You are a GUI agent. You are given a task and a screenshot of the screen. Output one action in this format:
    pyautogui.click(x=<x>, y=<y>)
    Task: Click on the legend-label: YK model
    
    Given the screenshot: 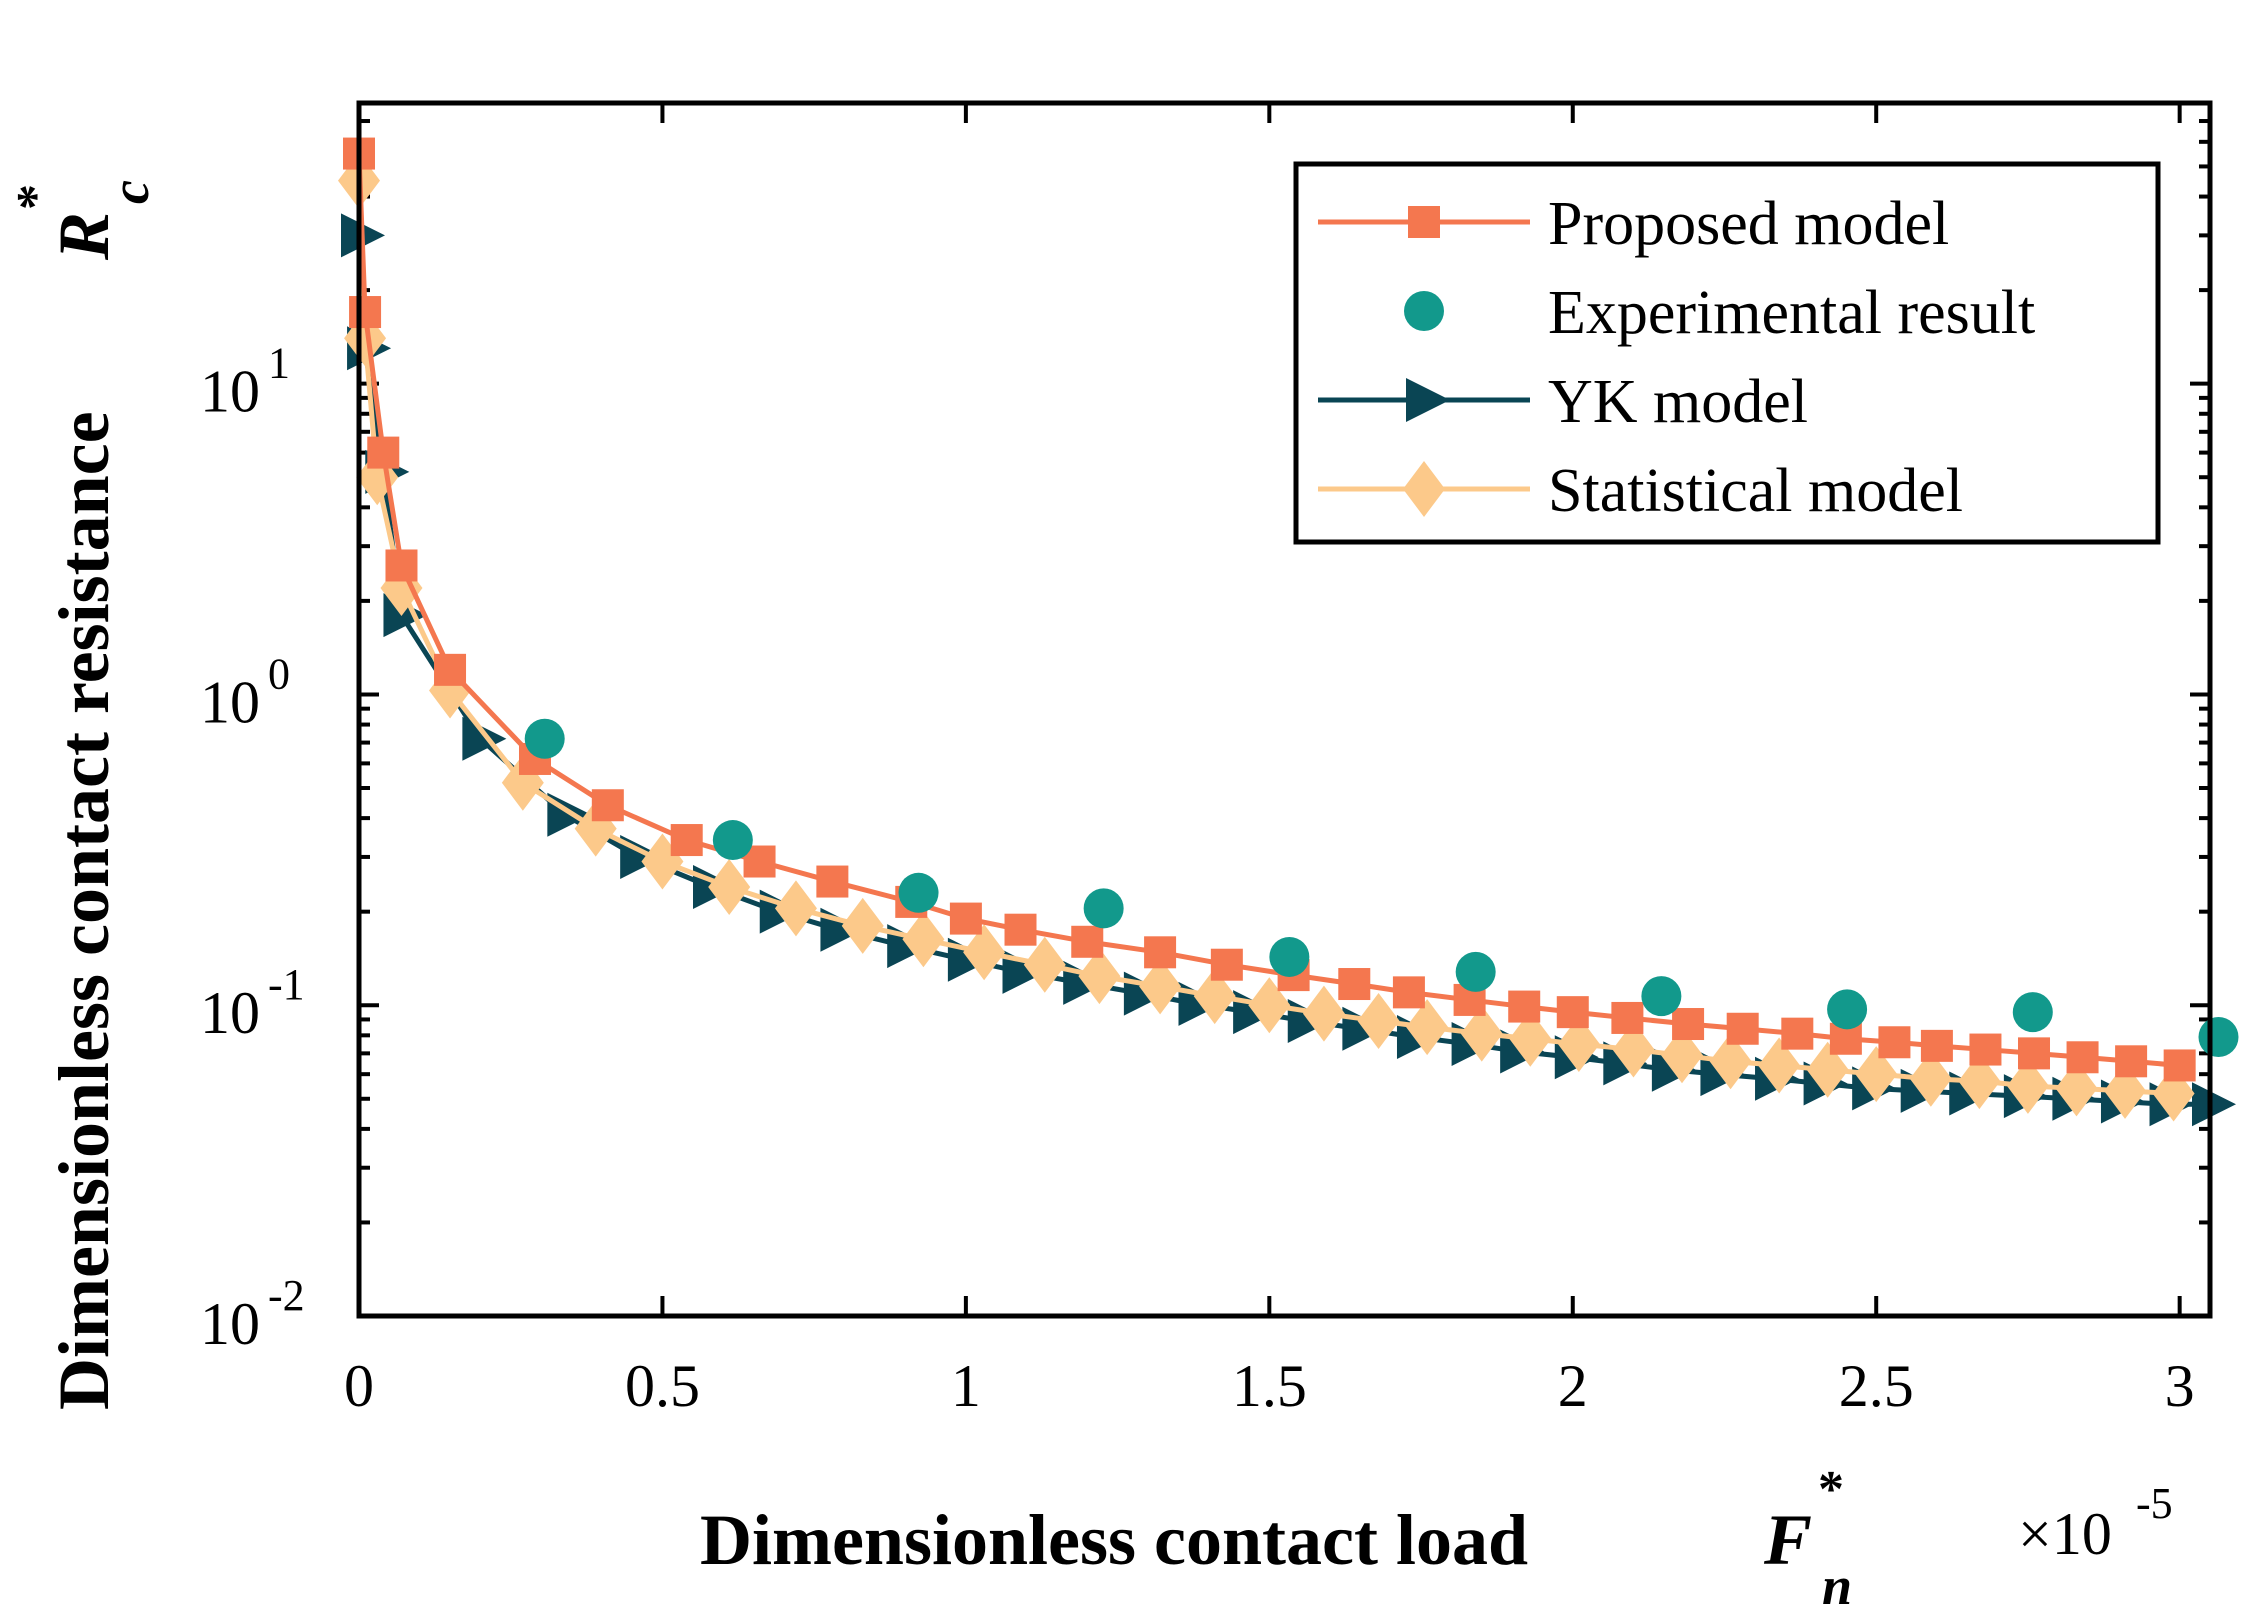 What is the action you would take?
    pyautogui.click(x=1678, y=402)
    